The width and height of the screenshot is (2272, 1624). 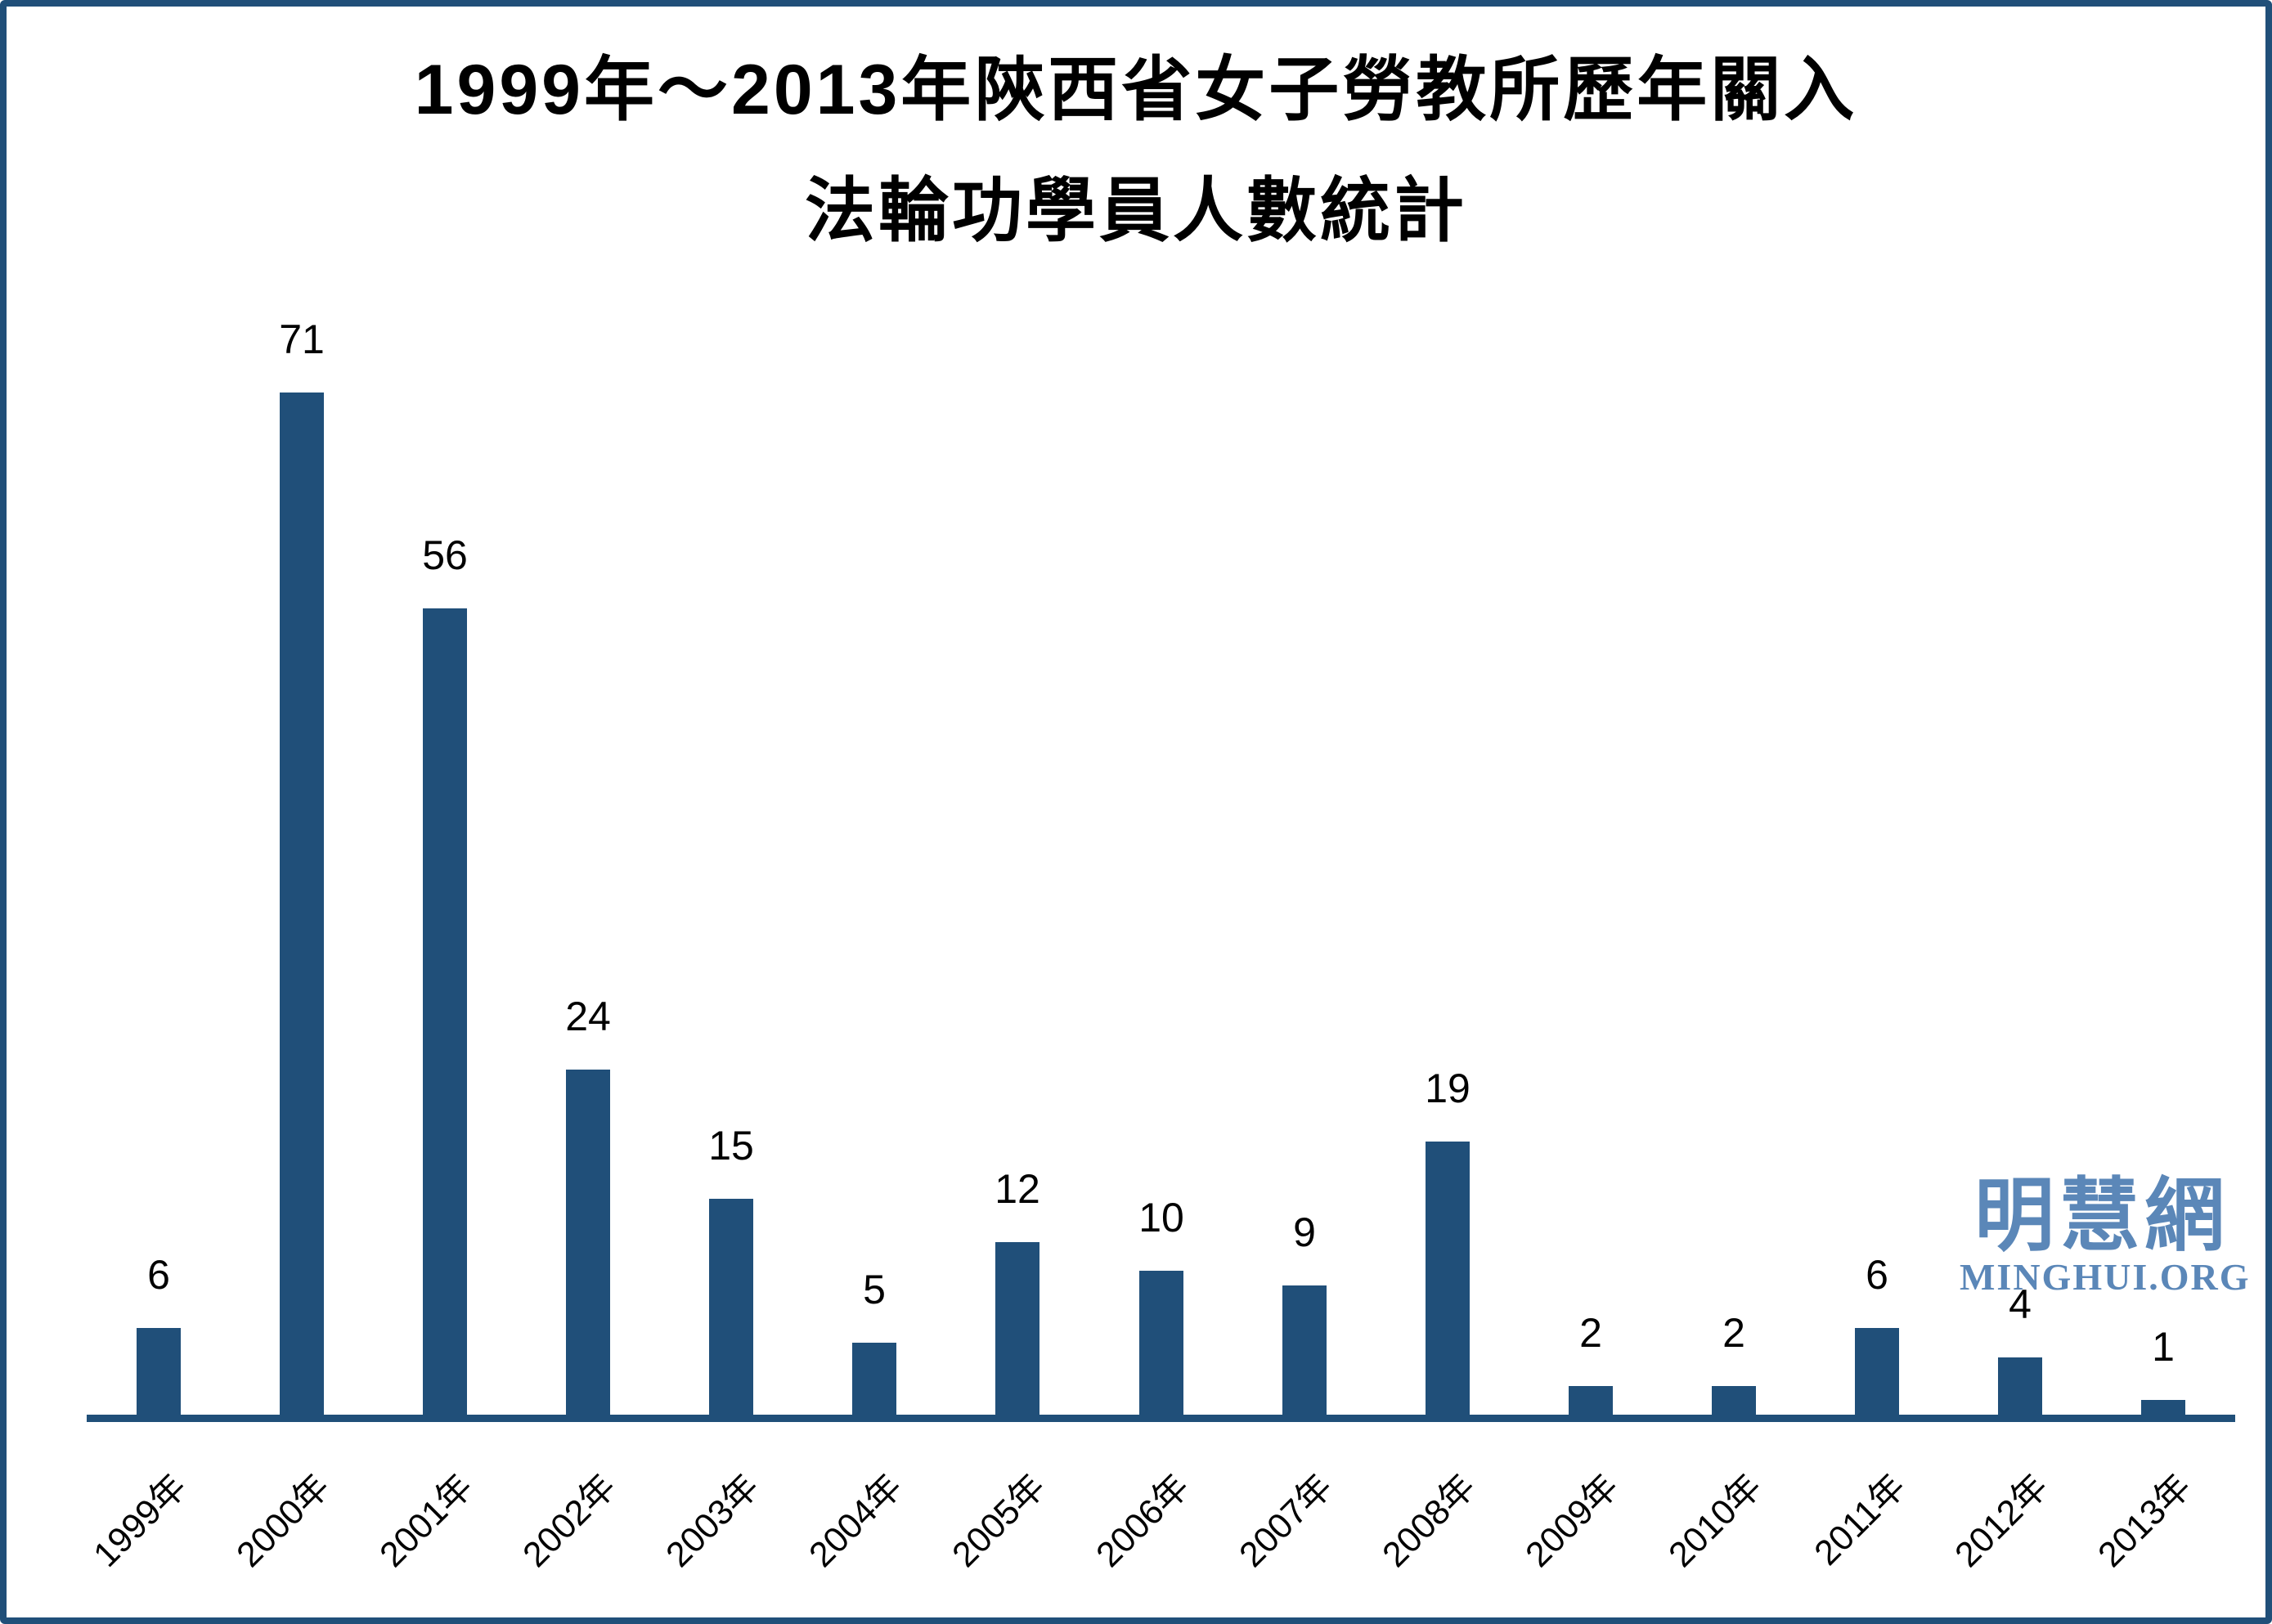 I want to click on chart-title-line2: 法輪功學員人數統計, so click(x=1136, y=211).